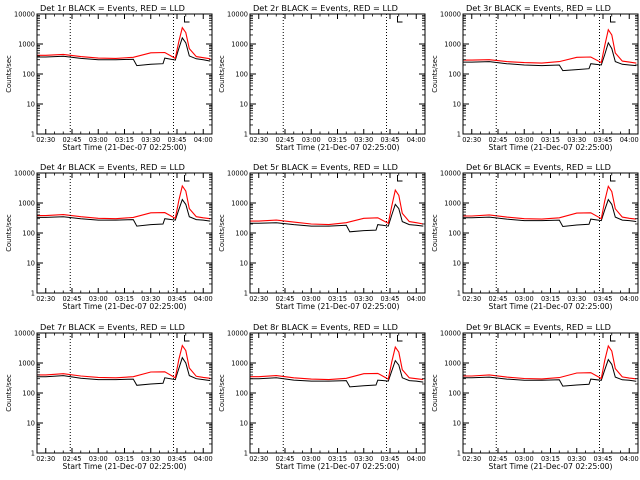  Describe the element at coordinates (112, 167) in the screenshot. I see `panel-title: Det 4r BLACK = Events, RED = LLD` at that location.